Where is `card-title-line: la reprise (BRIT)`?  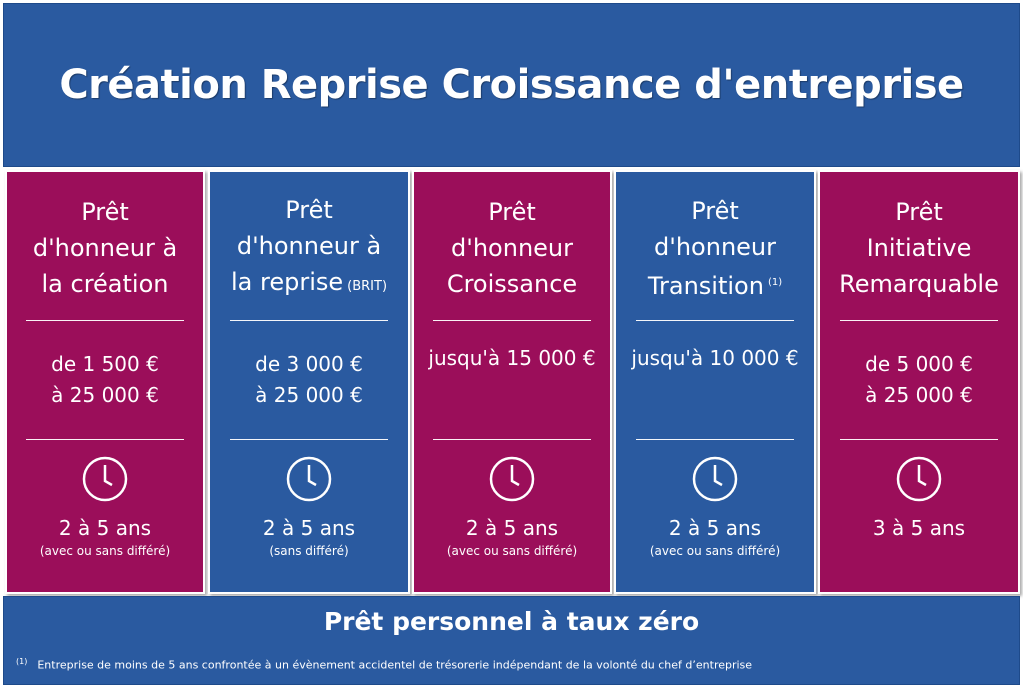 card-title-line: la reprise (BRIT) is located at coordinates (309, 284).